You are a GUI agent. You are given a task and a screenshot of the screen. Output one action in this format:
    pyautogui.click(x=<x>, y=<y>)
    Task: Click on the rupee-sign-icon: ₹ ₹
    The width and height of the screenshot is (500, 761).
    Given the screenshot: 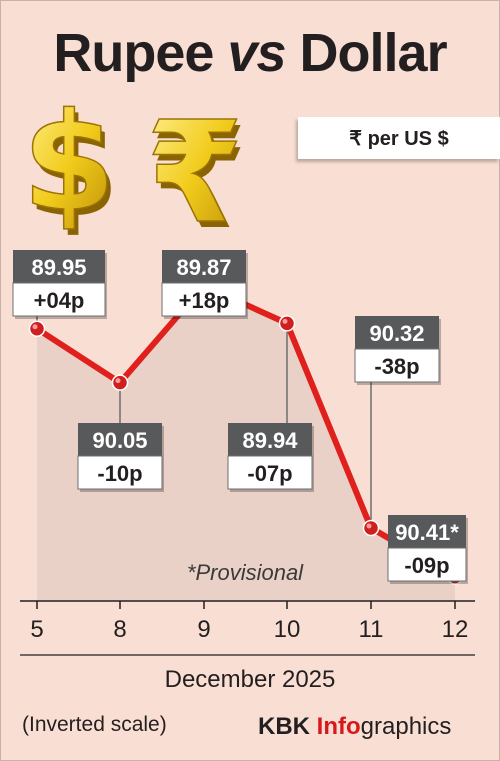 What is the action you would take?
    pyautogui.click(x=196, y=176)
    